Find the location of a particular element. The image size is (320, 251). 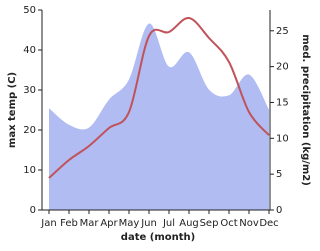

y2-tick-label: 5 is located at coordinates (279, 174).